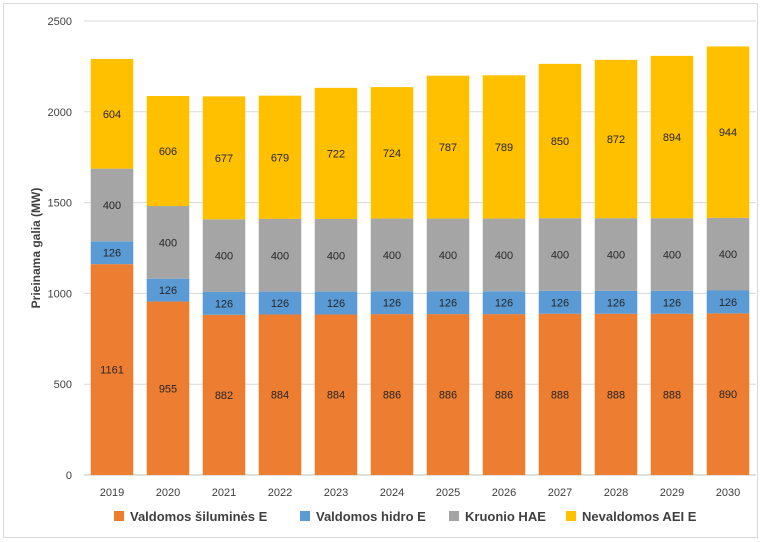  Describe the element at coordinates (728, 493) in the screenshot. I see `x-tick-label: 2030` at that location.